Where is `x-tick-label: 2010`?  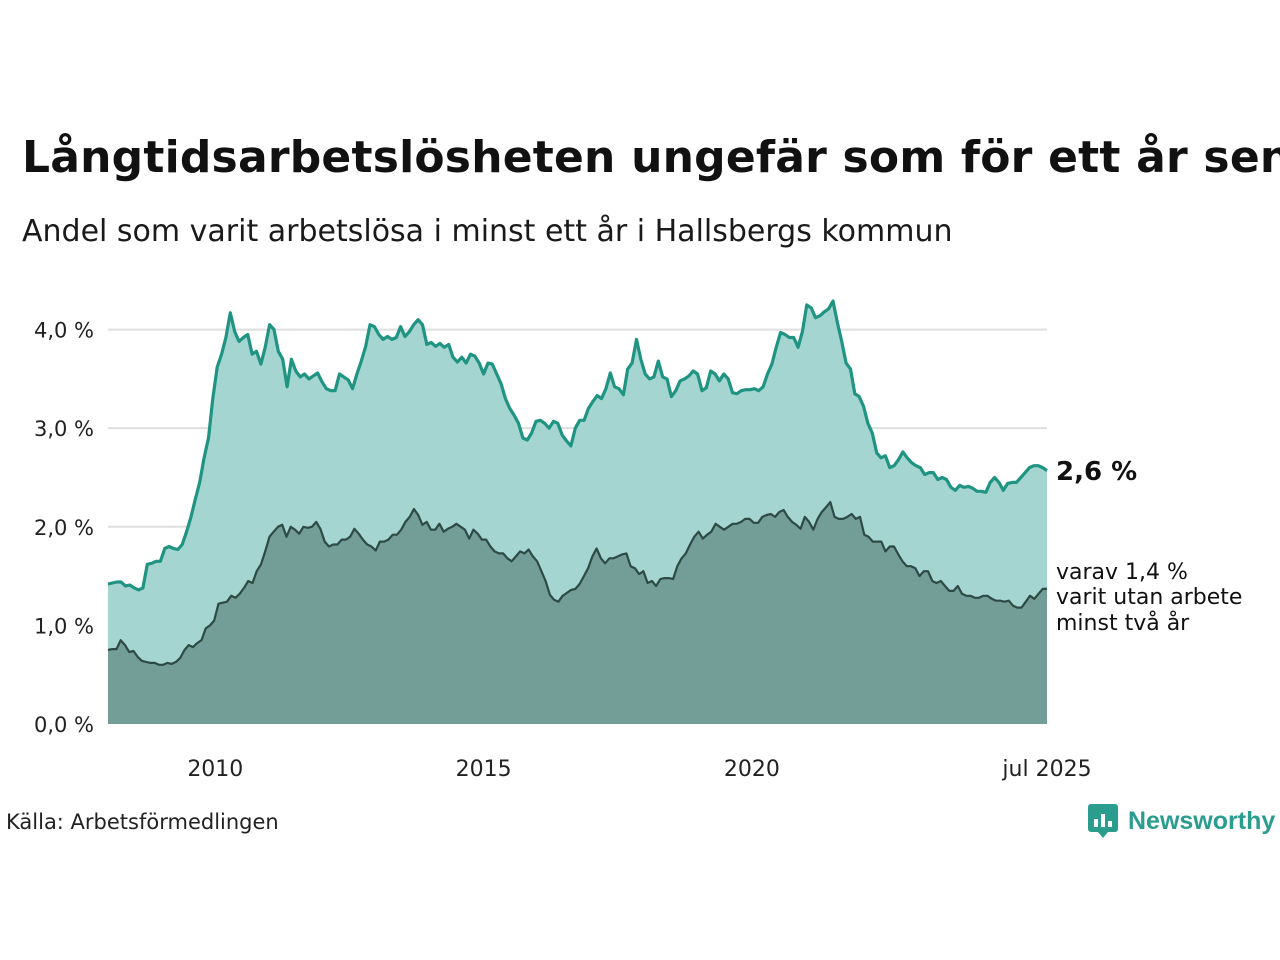 x-tick-label: 2010 is located at coordinates (215, 769).